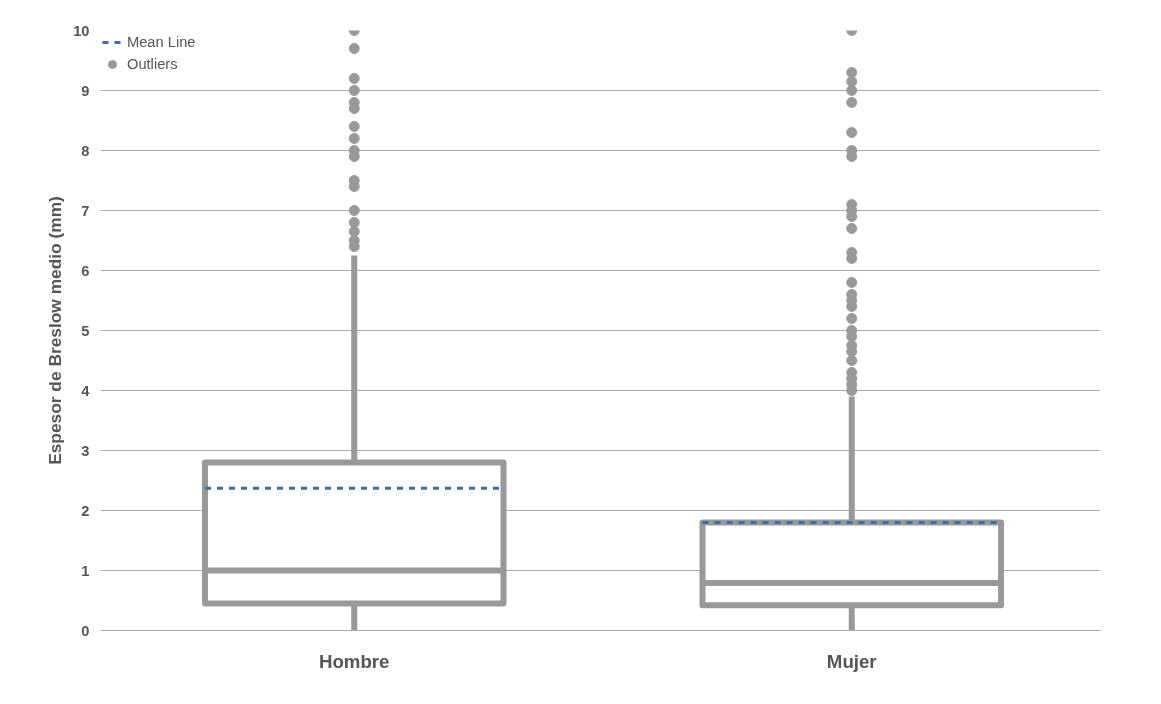  What do you see at coordinates (85, 510) in the screenshot?
I see `y-tick-label: 2` at bounding box center [85, 510].